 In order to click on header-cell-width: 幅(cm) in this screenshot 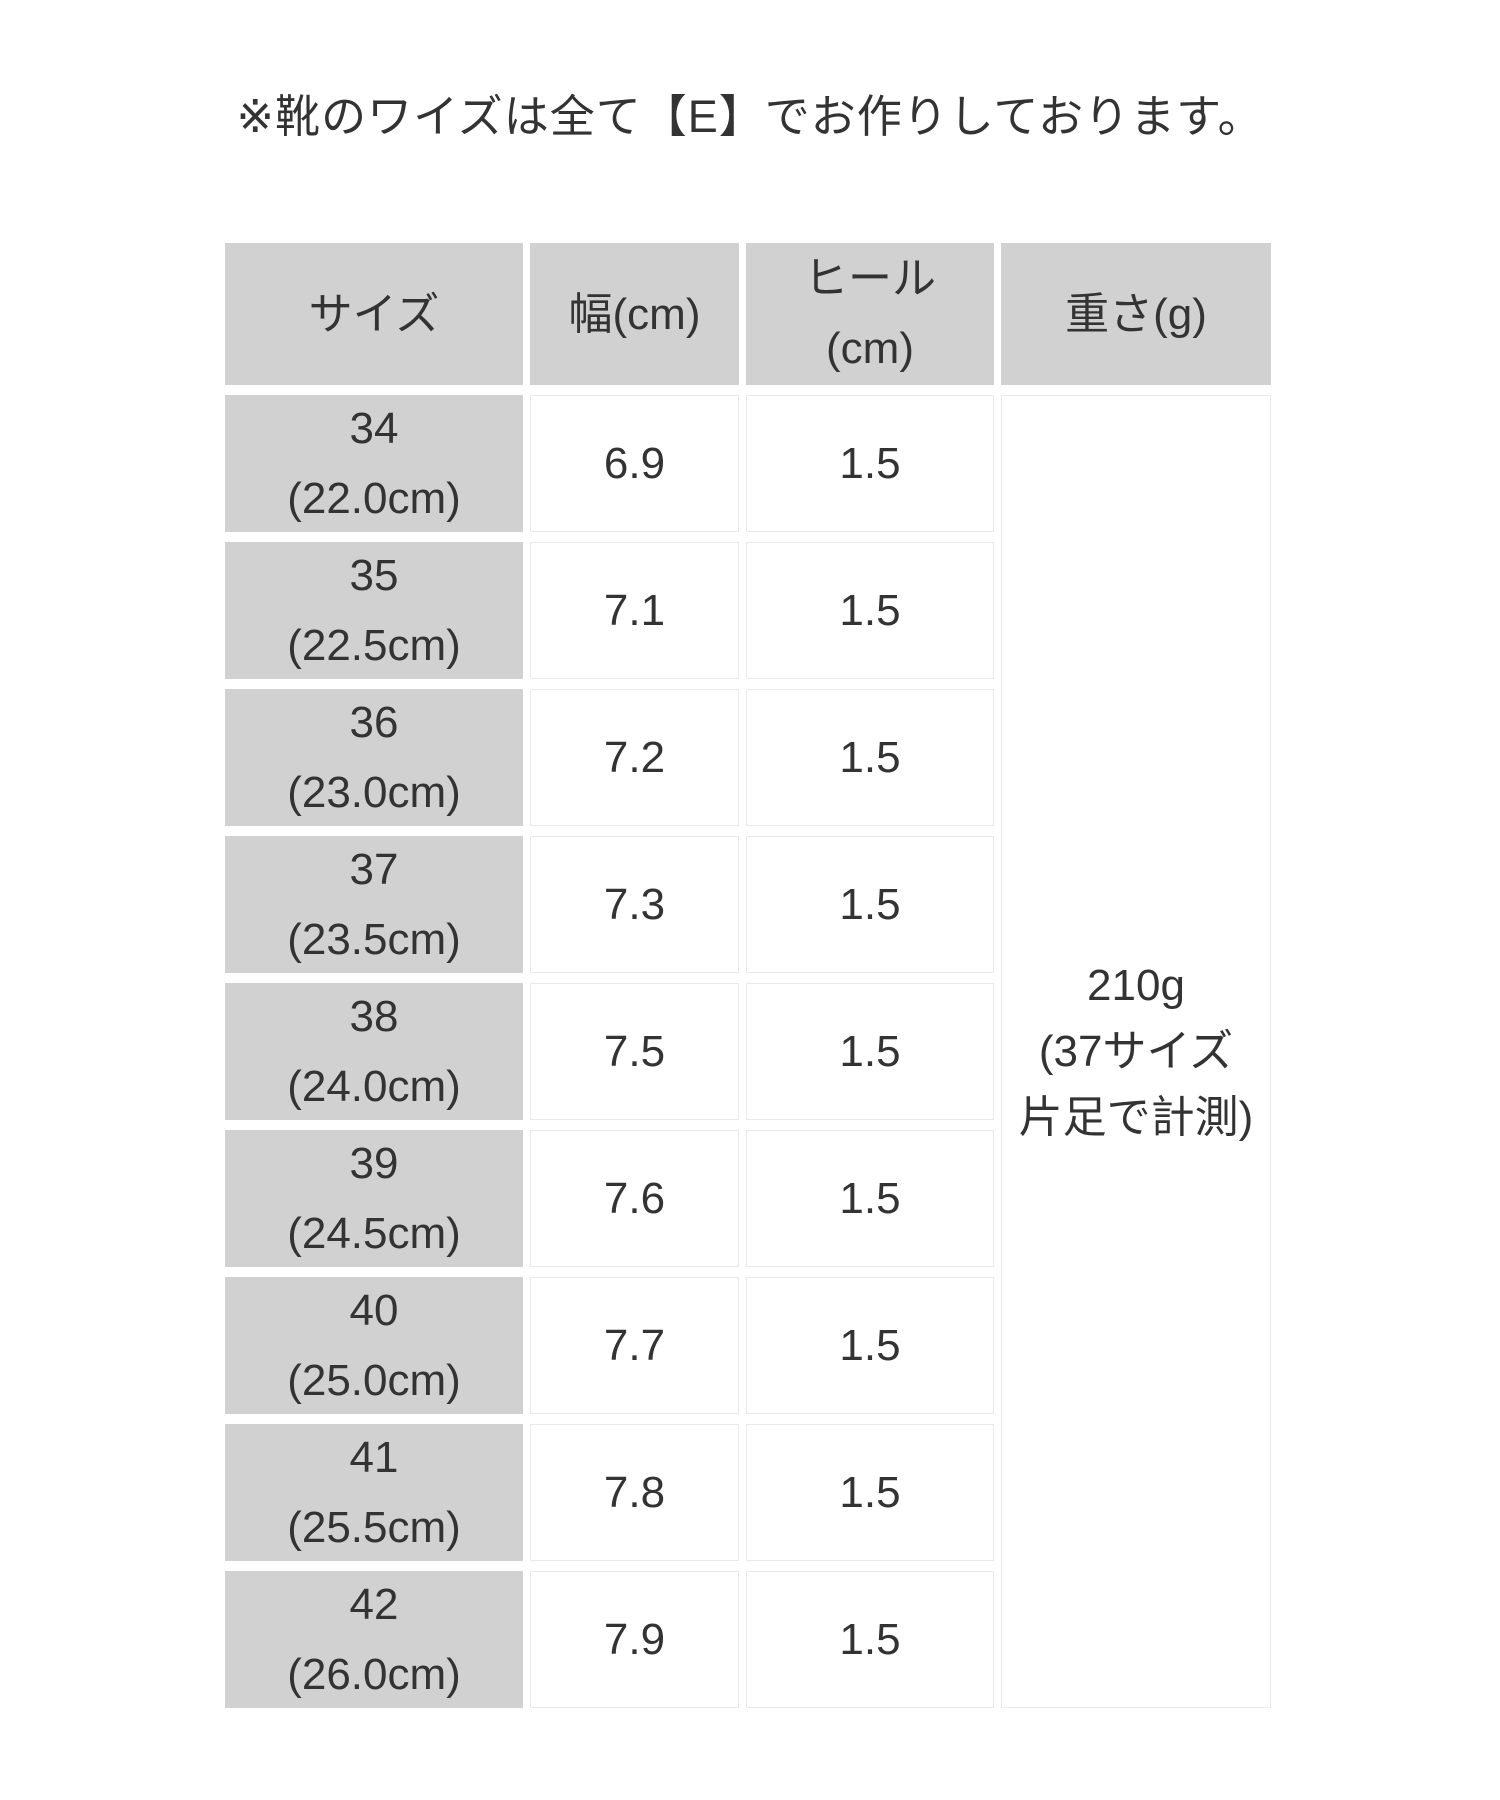, I will do `click(634, 314)`.